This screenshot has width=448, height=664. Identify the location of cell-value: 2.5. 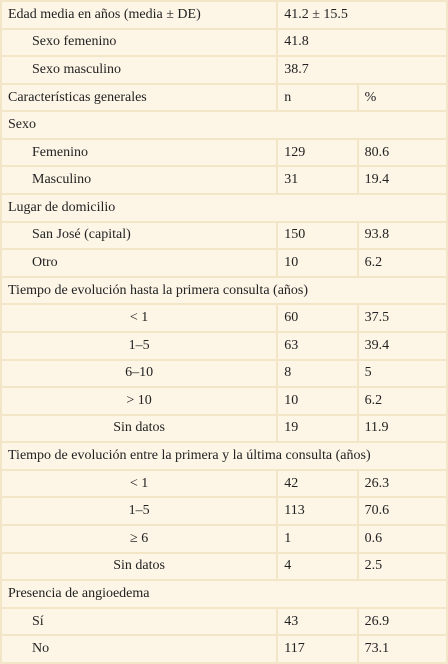
(402, 566).